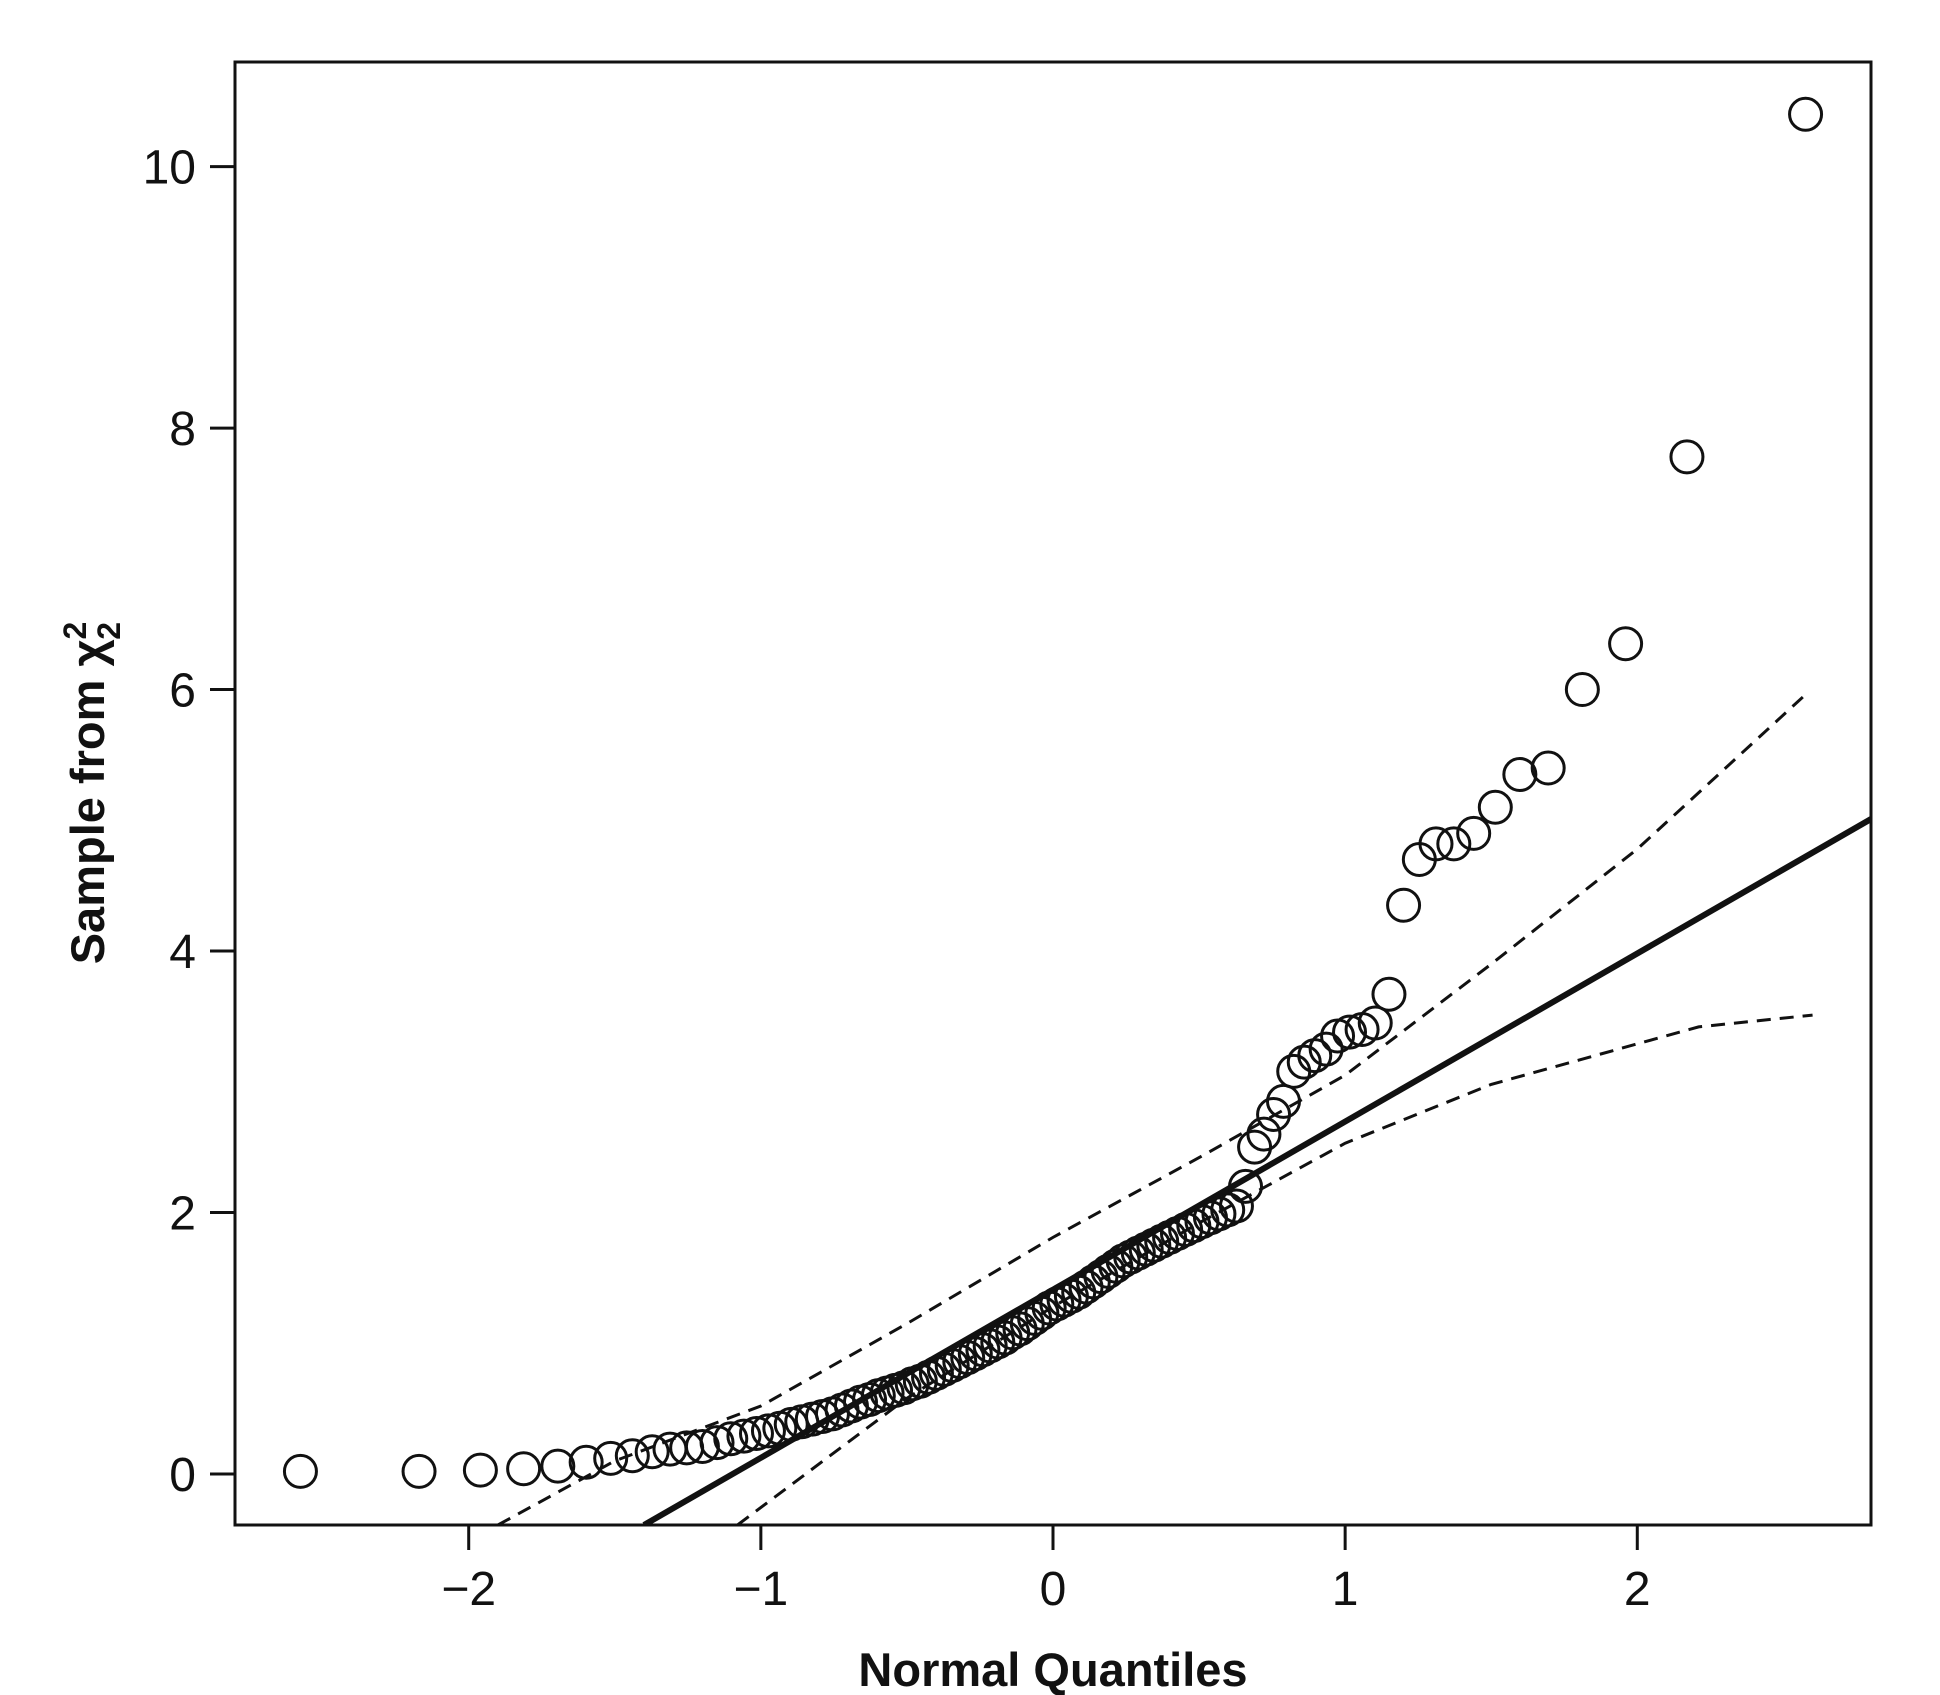 The height and width of the screenshot is (1695, 1940). Describe the element at coordinates (1637, 1589) in the screenshot. I see `x-tick-label: 2` at that location.